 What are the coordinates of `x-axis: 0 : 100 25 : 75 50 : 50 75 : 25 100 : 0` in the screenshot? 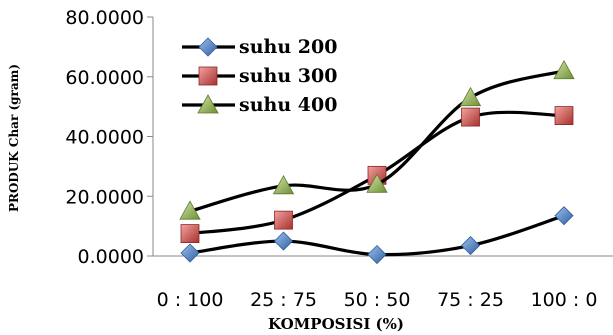 It's located at (383, 283).